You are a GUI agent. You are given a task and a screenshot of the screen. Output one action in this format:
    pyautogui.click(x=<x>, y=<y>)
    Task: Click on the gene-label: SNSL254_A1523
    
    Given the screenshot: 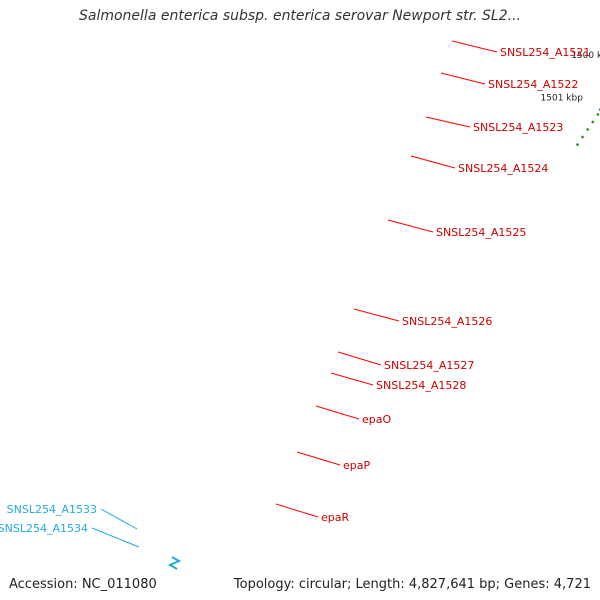 What is the action you would take?
    pyautogui.click(x=518, y=127)
    